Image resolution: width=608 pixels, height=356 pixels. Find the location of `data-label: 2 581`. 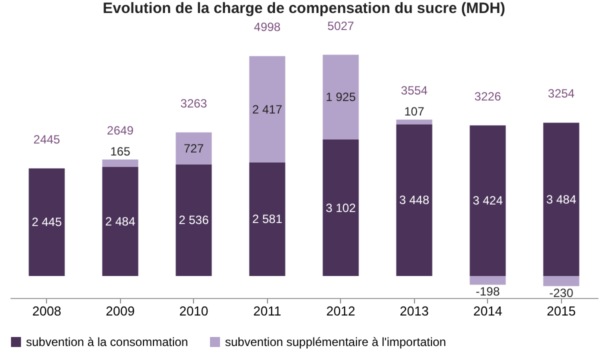

data-label: 2 581 is located at coordinates (267, 219).